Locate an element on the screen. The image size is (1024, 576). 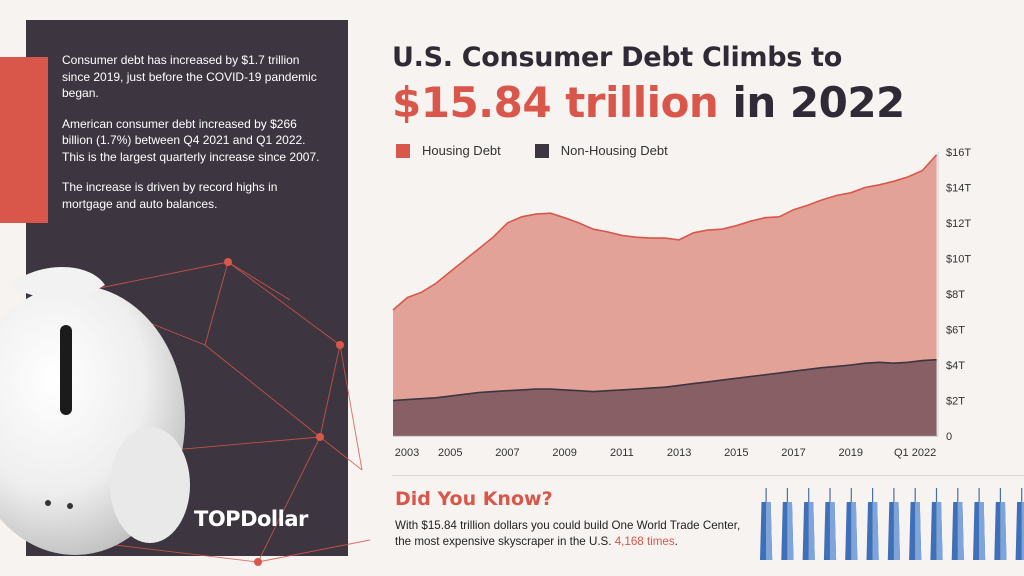
did-you-know-highlight: 4,168 times is located at coordinates (644, 541).